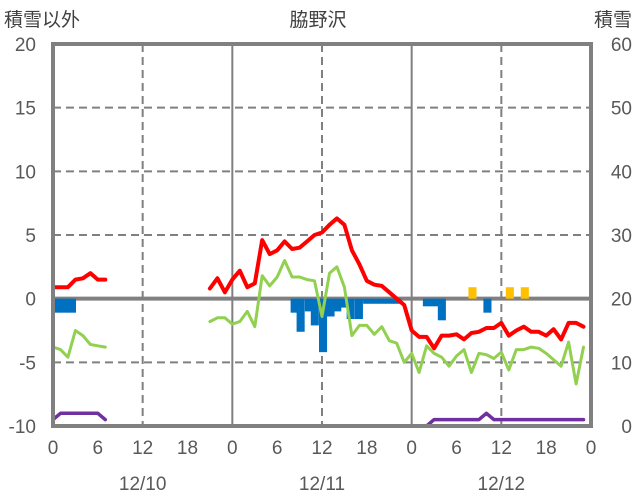 Image resolution: width=636 pixels, height=501 pixels. Describe the element at coordinates (30, 236) in the screenshot. I see `left-tick-label: 5` at that location.